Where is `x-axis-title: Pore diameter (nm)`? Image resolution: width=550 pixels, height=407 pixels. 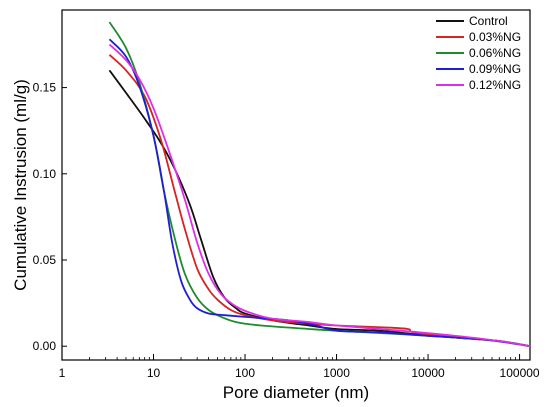 x-axis-title: Pore diameter (nm) is located at coordinates (296, 392).